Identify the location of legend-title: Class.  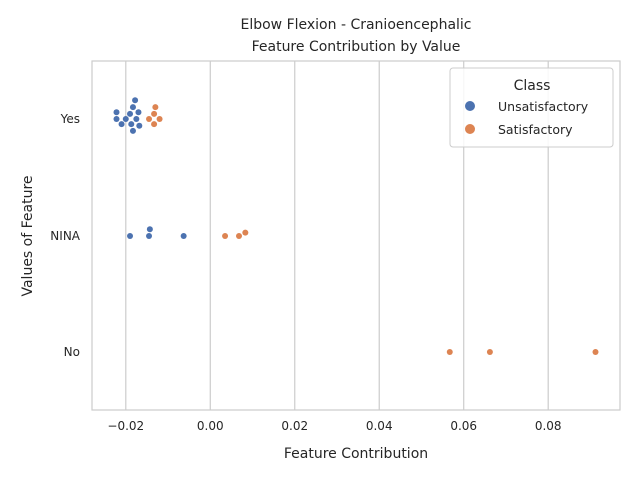
(532, 86).